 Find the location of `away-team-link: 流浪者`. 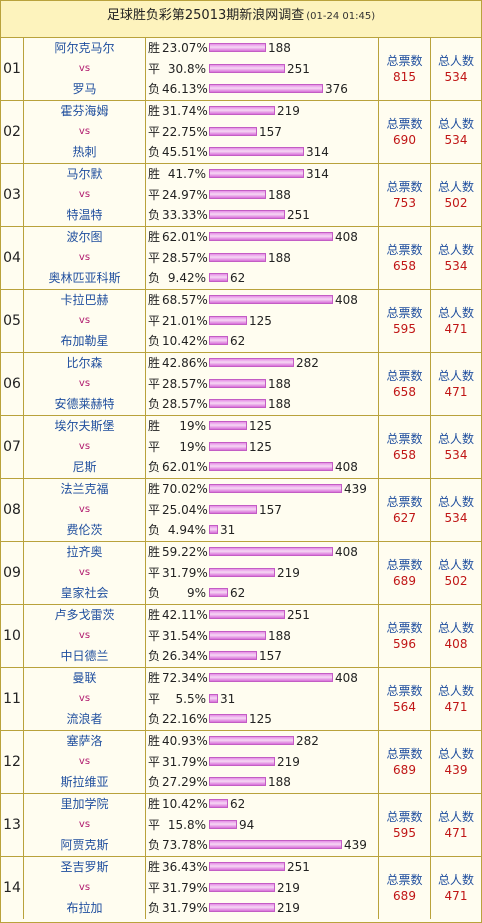

away-team-link: 流浪者 is located at coordinates (84, 719).